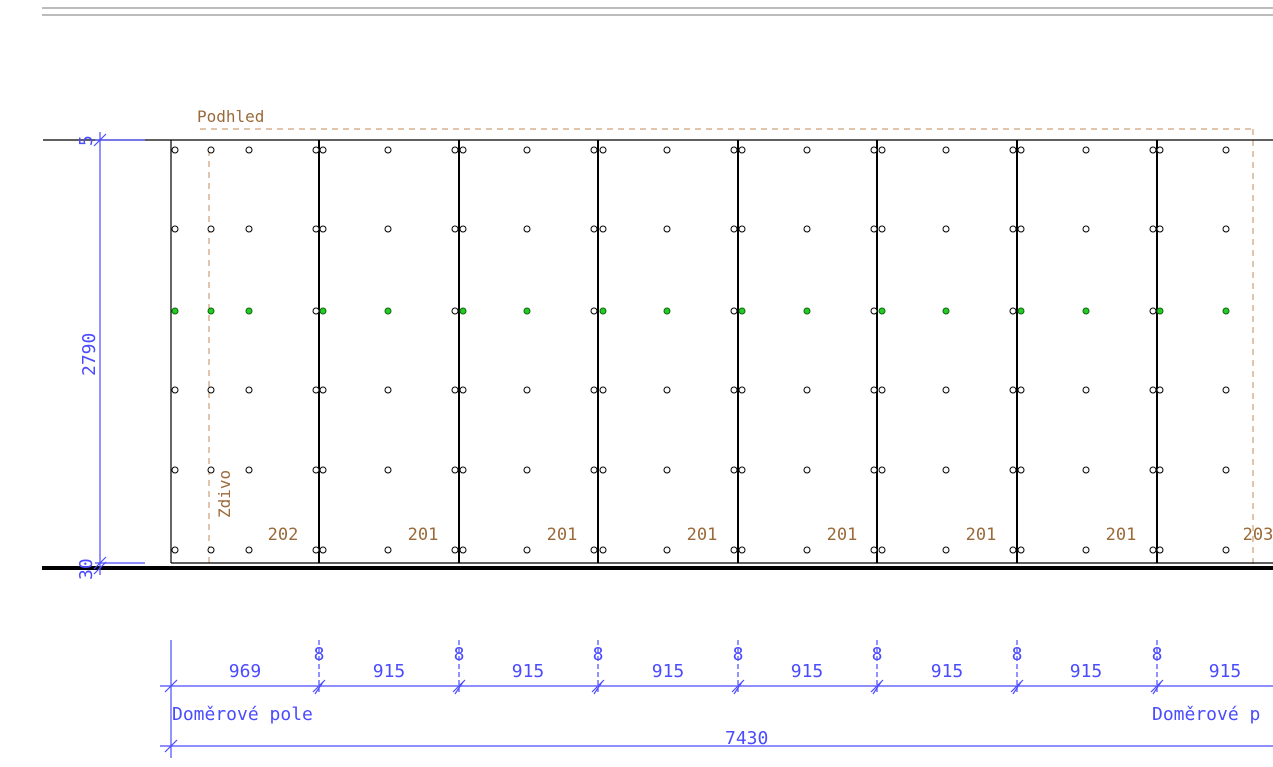 Image resolution: width=1273 pixels, height=767 pixels. What do you see at coordinates (242, 714) in the screenshot?
I see `dimension-field-left: Doměrové pole` at bounding box center [242, 714].